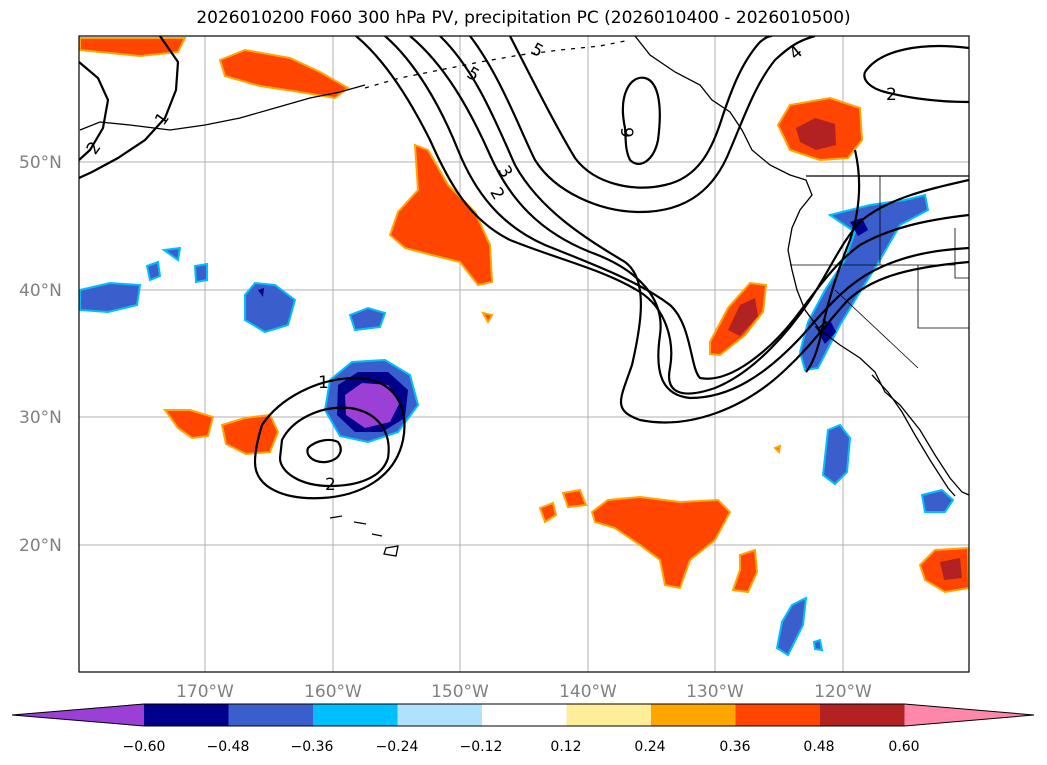  Describe the element at coordinates (536, 50) in the screenshot. I see `contour-label: 5` at that location.